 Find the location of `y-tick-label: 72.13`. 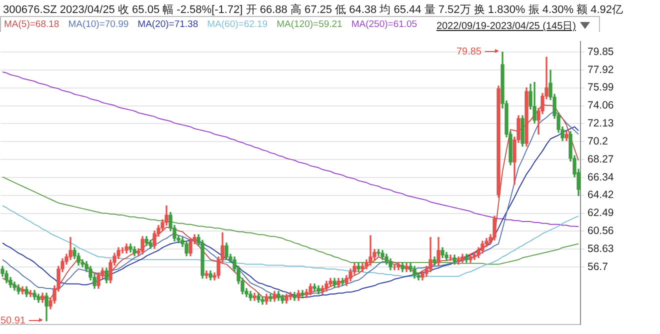

y-tick-label: 72.13 is located at coordinates (601, 124).